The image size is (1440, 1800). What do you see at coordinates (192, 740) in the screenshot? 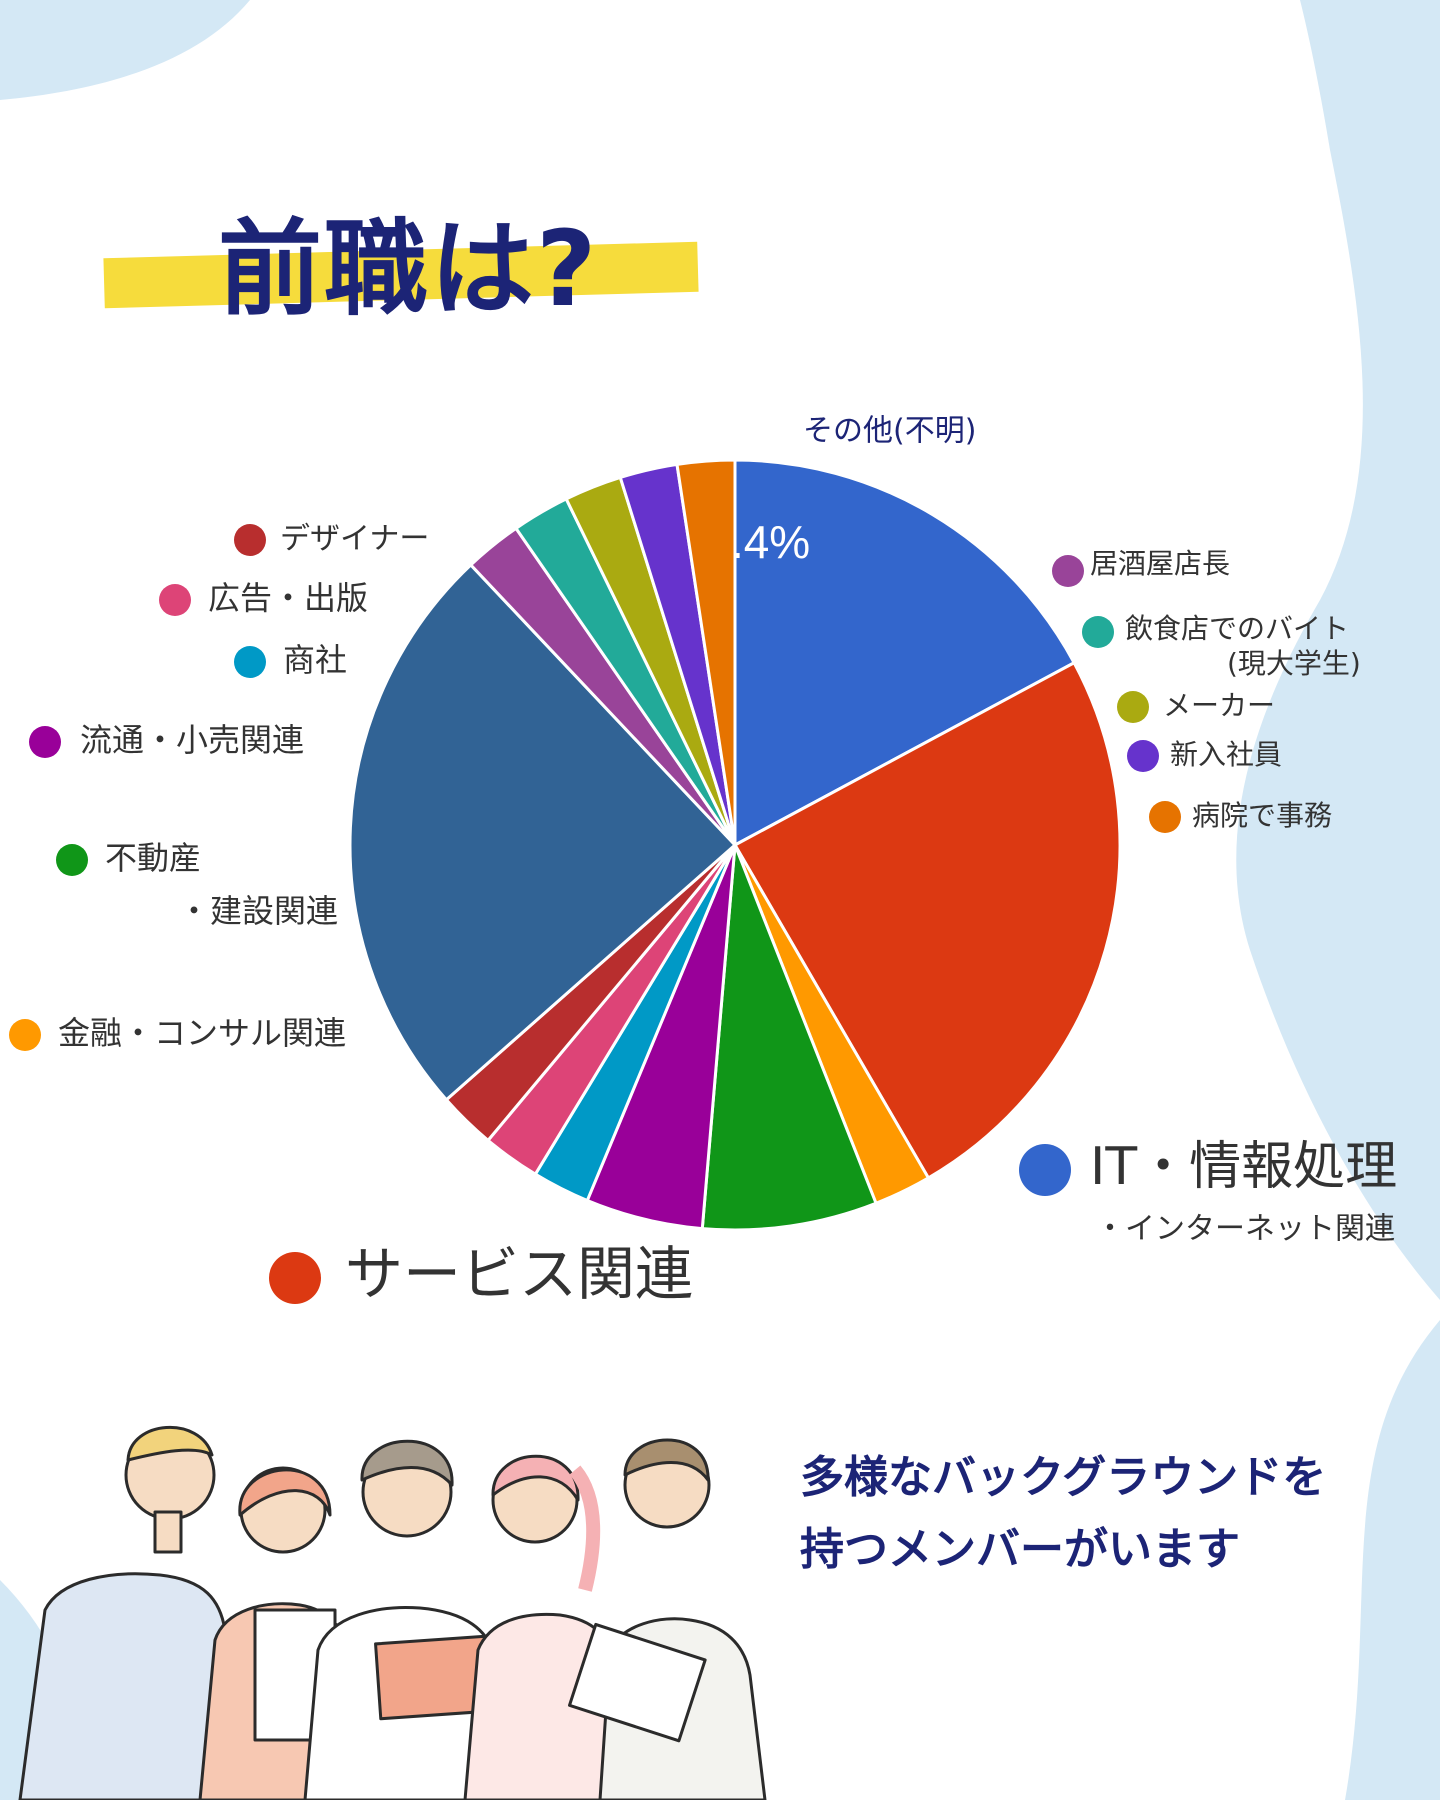
I see `legend-label-4: 流通・小売関連` at bounding box center [192, 740].